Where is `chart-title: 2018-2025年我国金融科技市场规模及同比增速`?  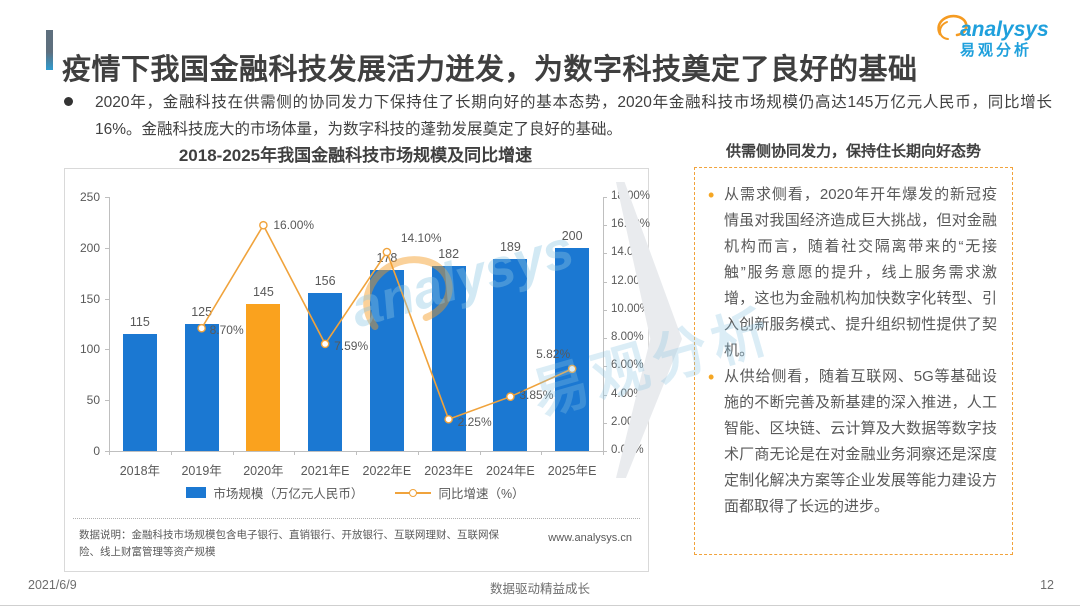 chart-title: 2018-2025年我国金融科技市场规模及同比增速 is located at coordinates (355, 155).